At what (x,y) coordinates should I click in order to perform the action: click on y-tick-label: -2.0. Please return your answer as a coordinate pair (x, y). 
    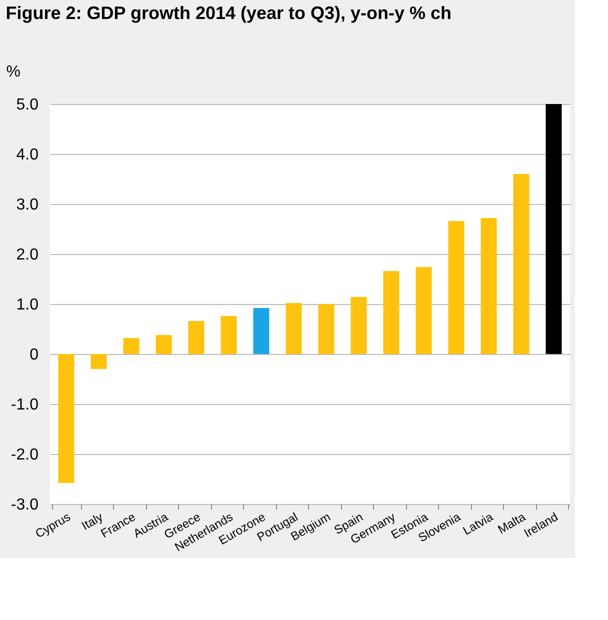
    Looking at the image, I should click on (24, 455).